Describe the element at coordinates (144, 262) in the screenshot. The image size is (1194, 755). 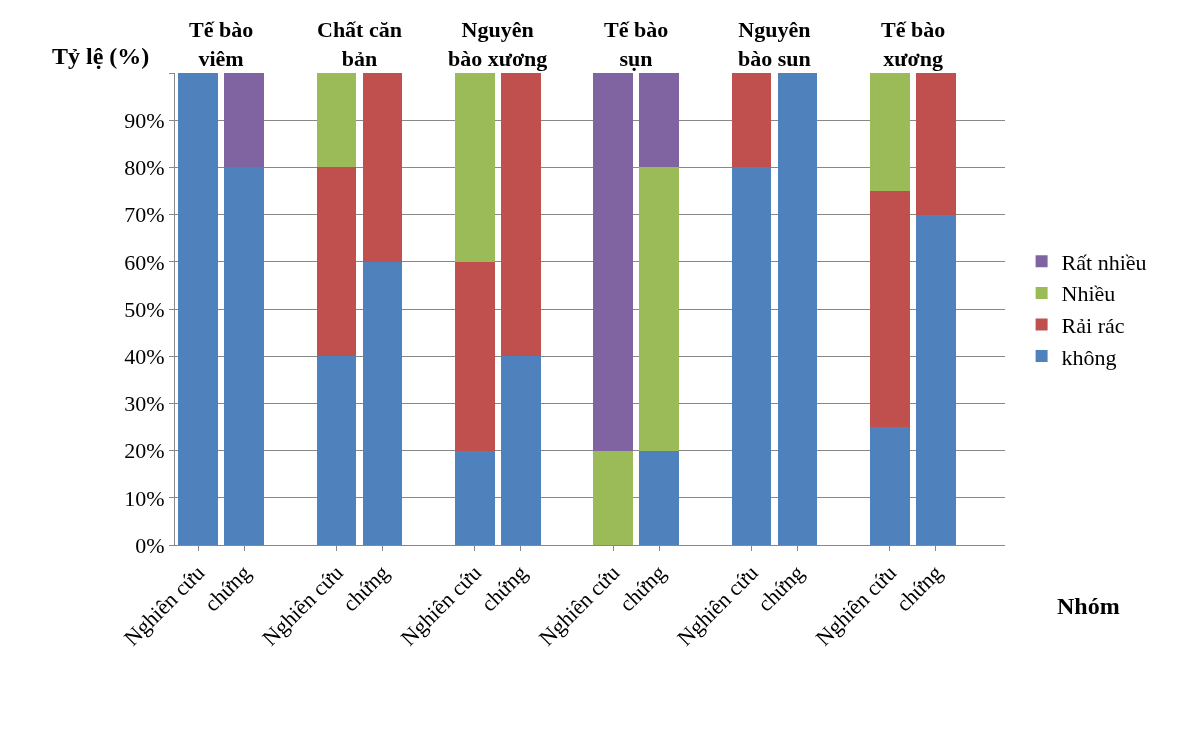
I see `y-tick-label: 60%` at that location.